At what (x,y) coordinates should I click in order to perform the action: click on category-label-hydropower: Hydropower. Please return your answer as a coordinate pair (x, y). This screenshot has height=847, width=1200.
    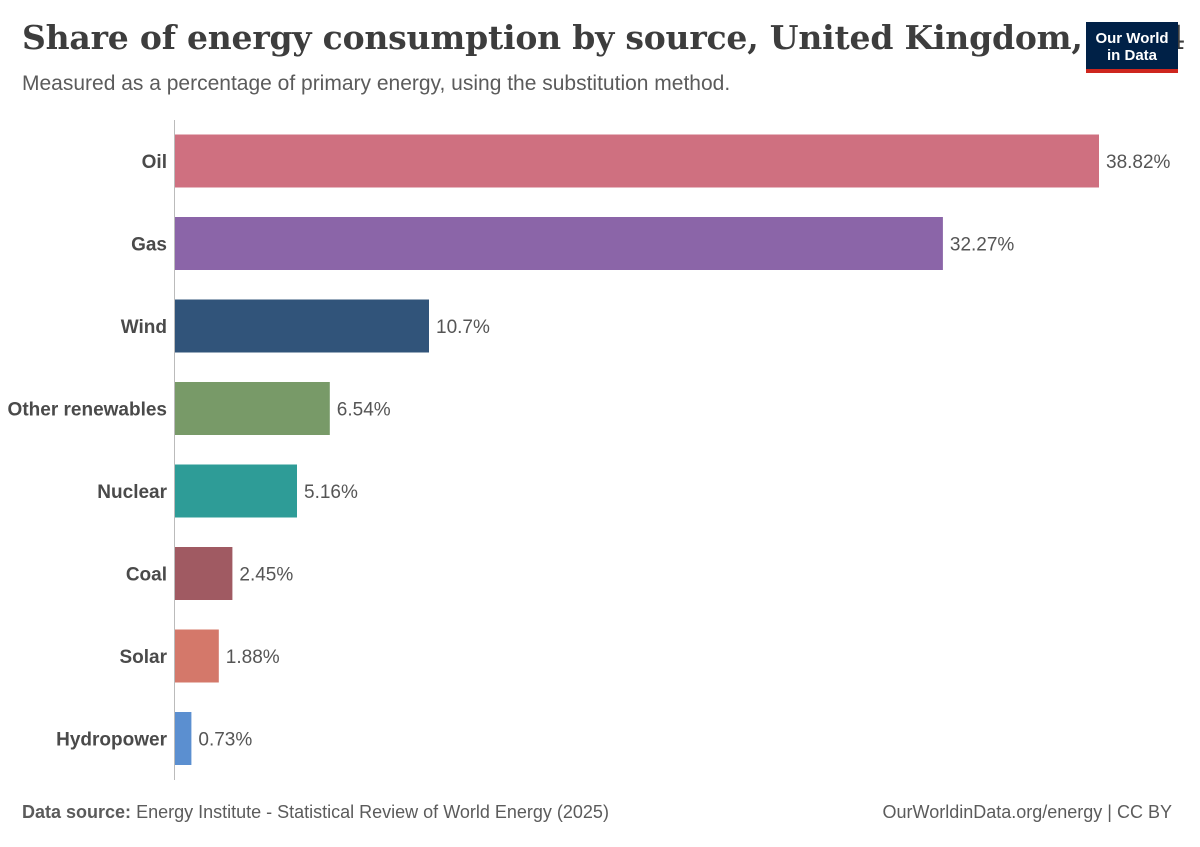
    Looking at the image, I should click on (111, 740).